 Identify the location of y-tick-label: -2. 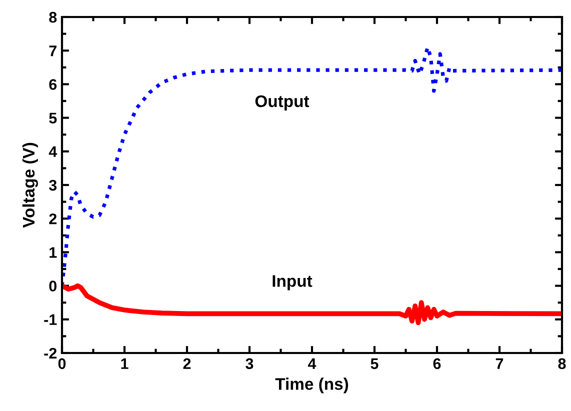
(50, 353).